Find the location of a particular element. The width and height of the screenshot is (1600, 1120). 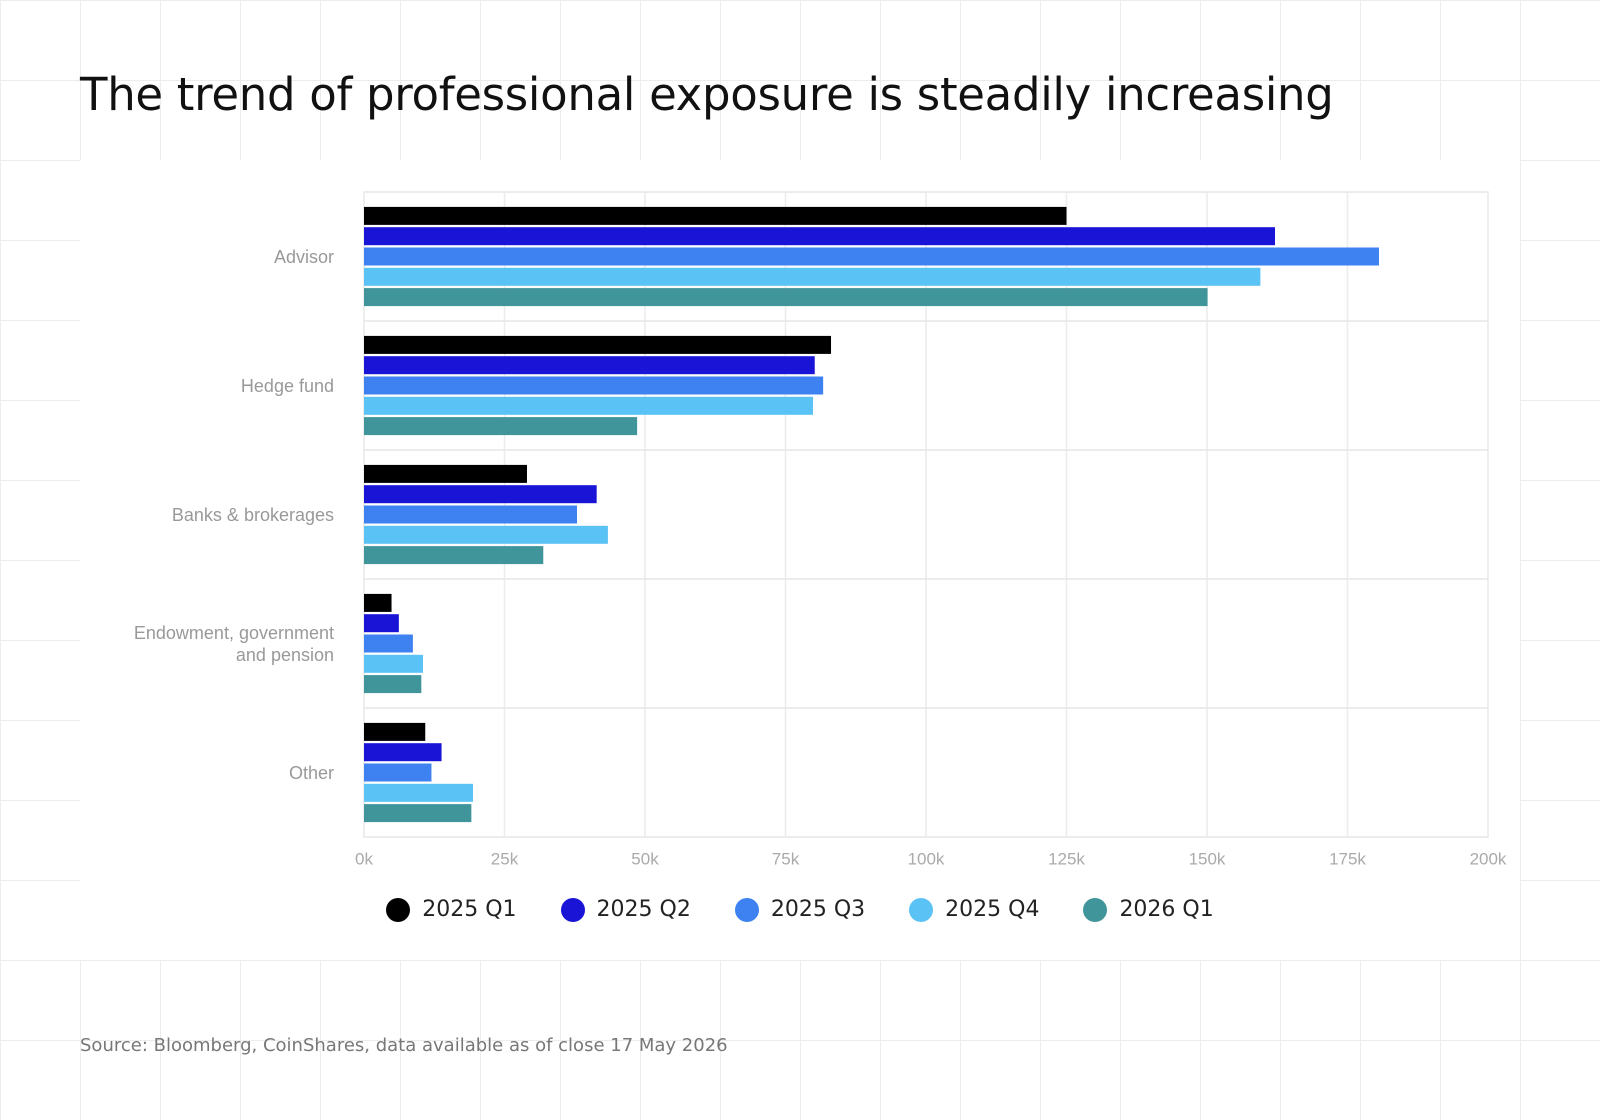

x-tick-label: 100k is located at coordinates (926, 858).